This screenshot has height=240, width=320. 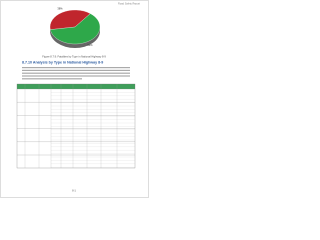 I want to click on table-header, so click(x=76, y=86).